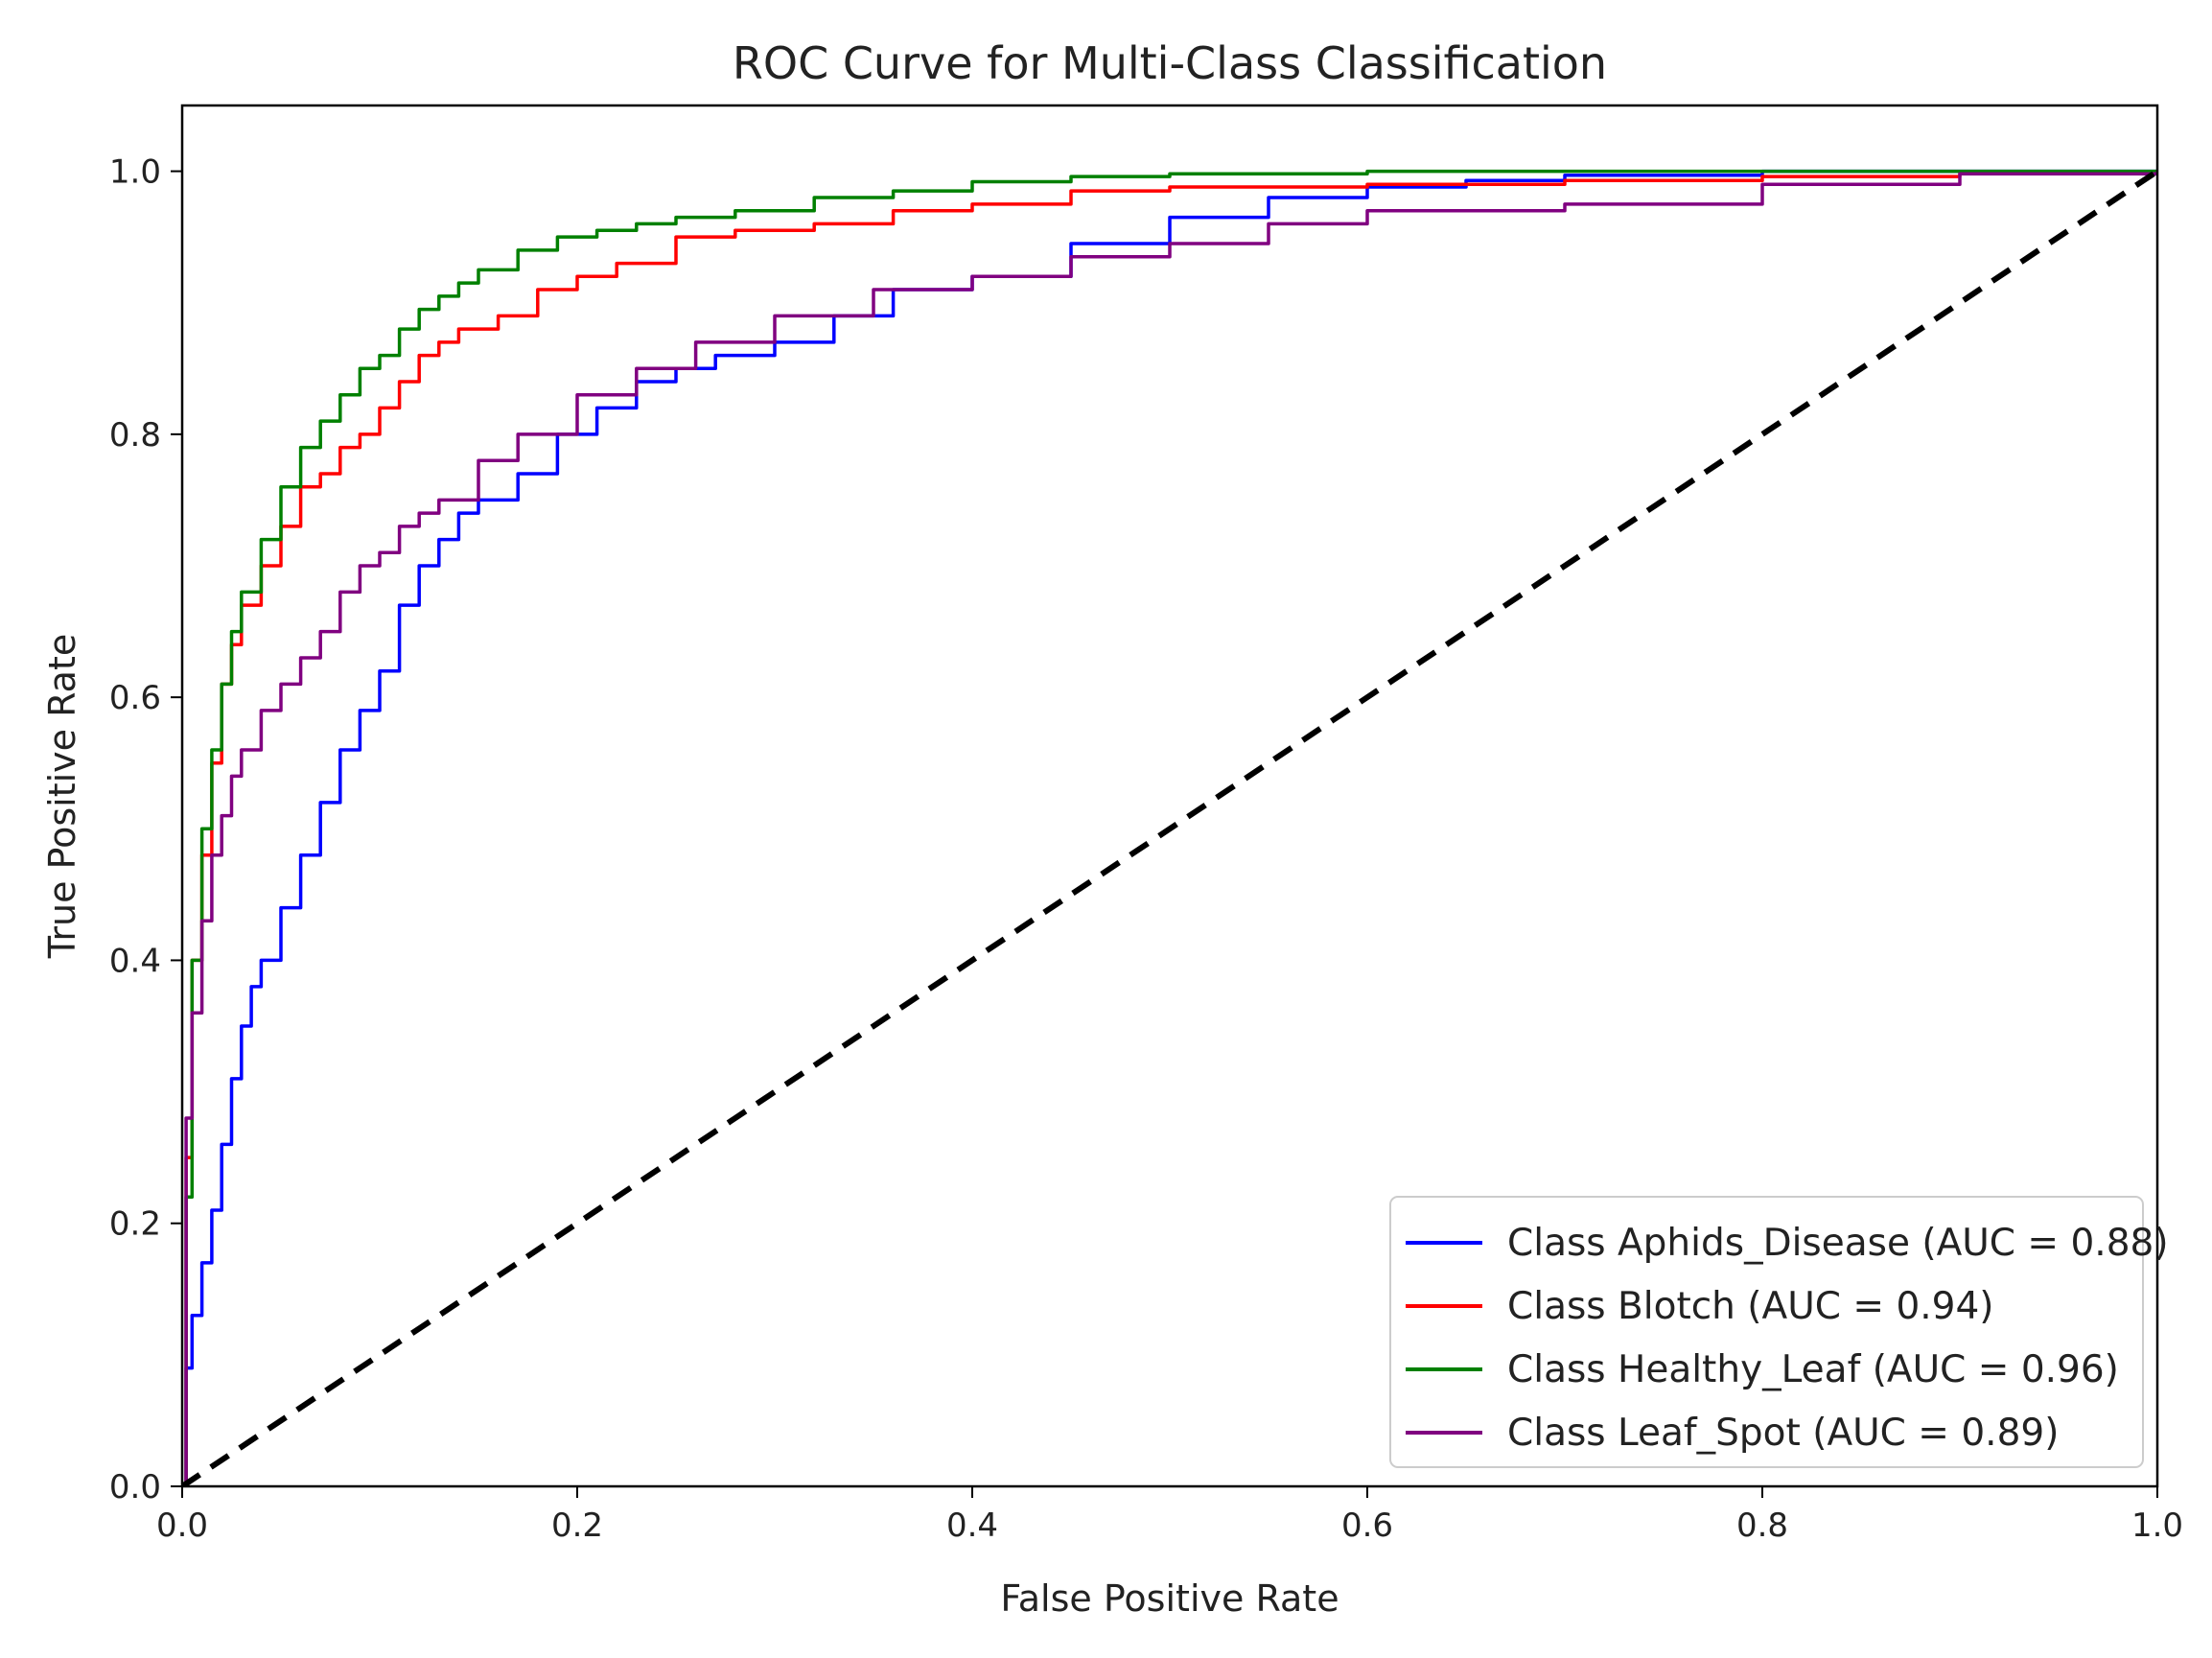  I want to click on legend-label: Class Aphids_Disease (AUC = 0.88), so click(1838, 1243).